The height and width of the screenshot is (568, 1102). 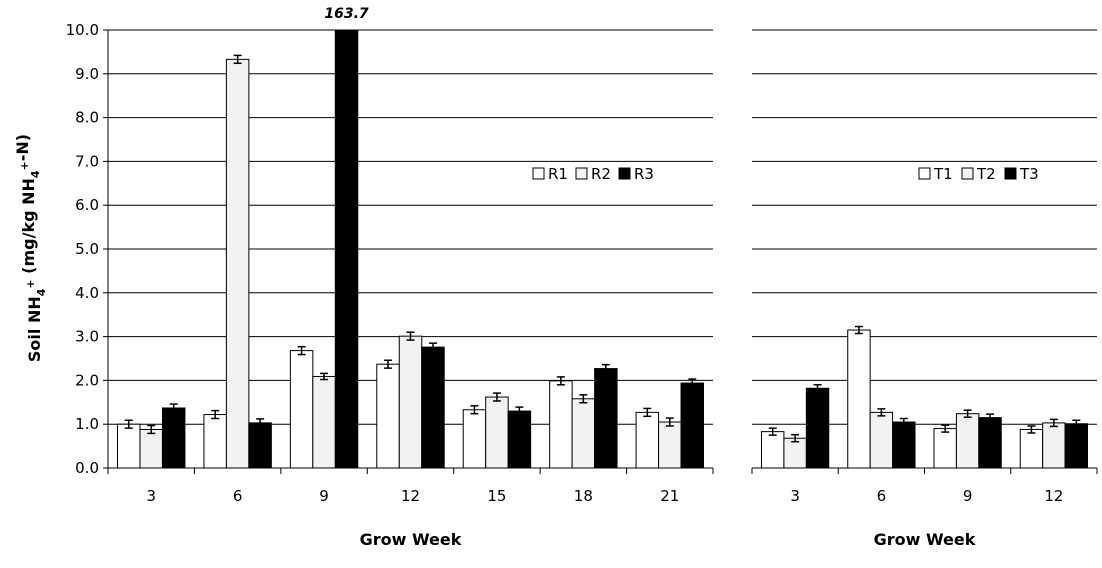 What do you see at coordinates (624, 173) in the screenshot?
I see `legend-swatch-R3` at bounding box center [624, 173].